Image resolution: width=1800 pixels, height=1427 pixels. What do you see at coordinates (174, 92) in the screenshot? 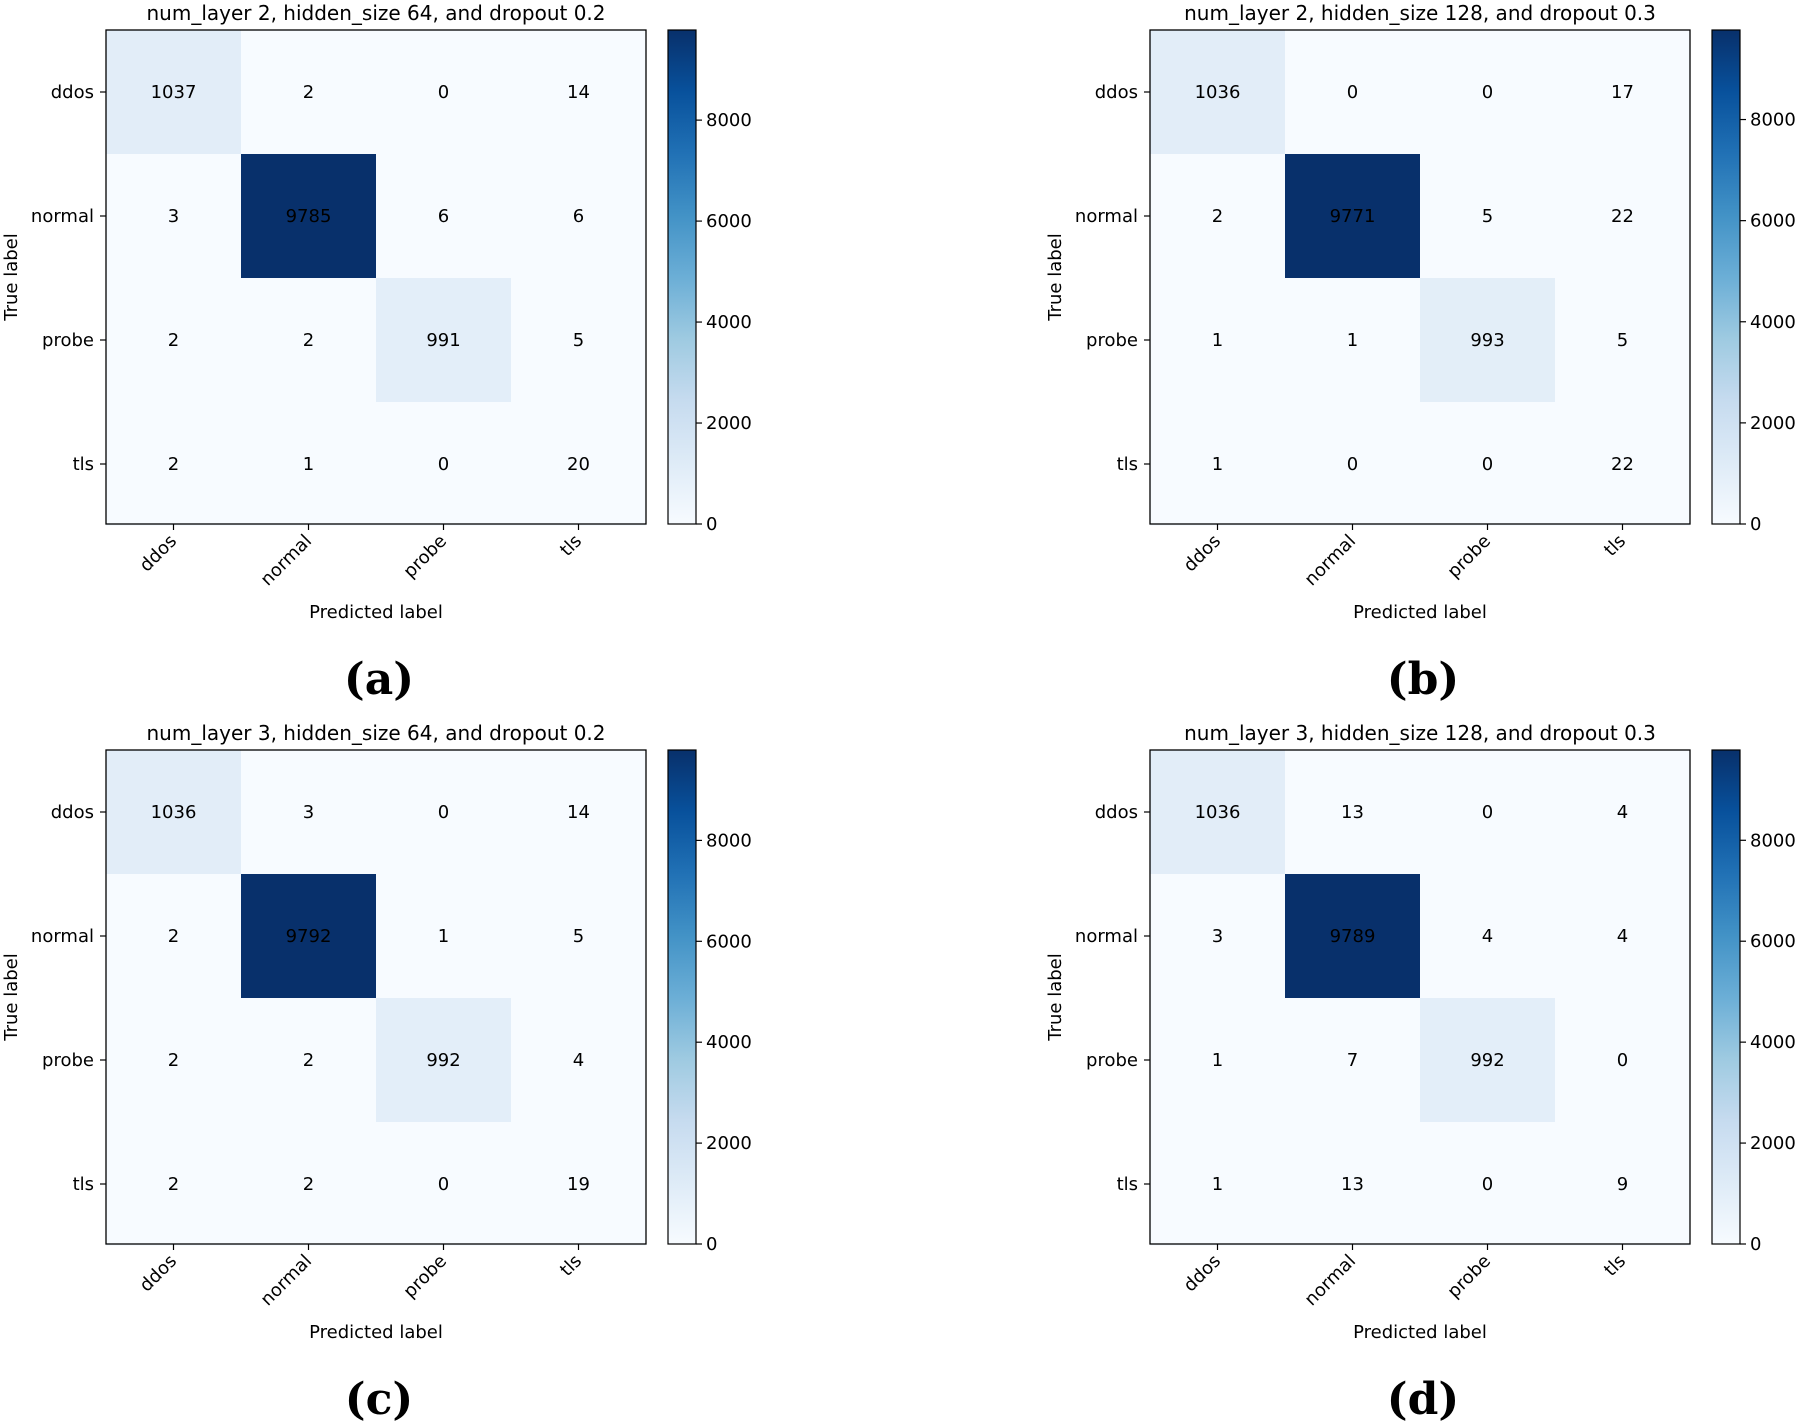
I see `cell-value-label: 1037` at bounding box center [174, 92].